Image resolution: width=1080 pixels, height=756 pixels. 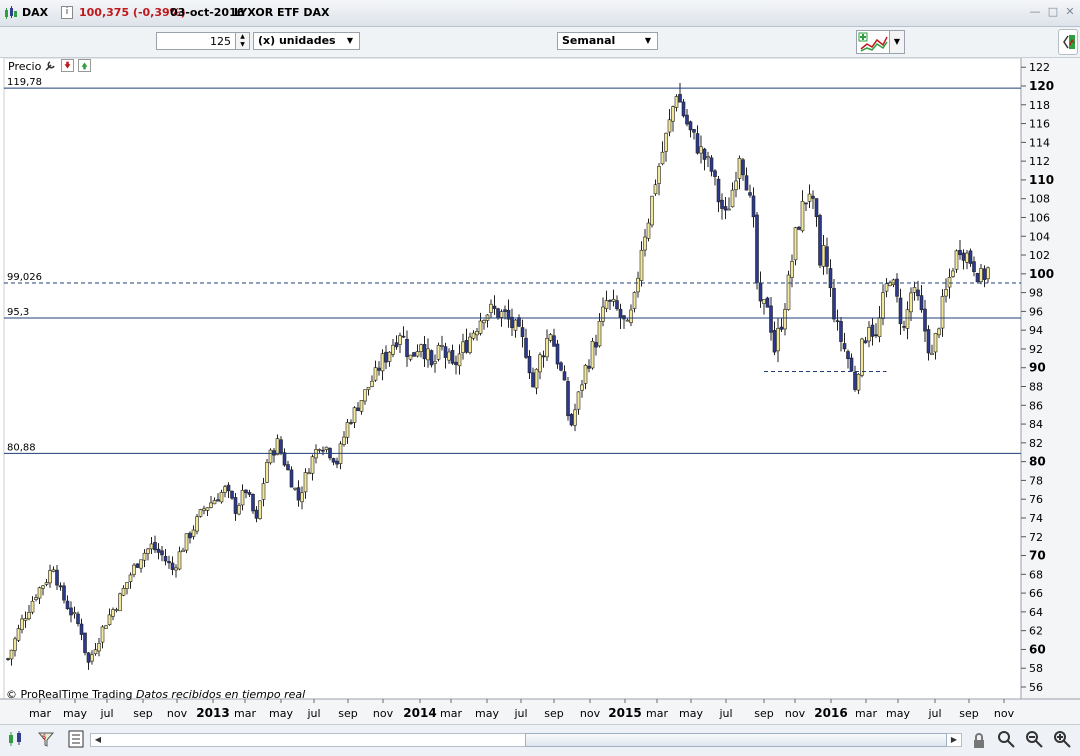 I want to click on horizontal-line-label: 95,3, so click(x=18, y=312).